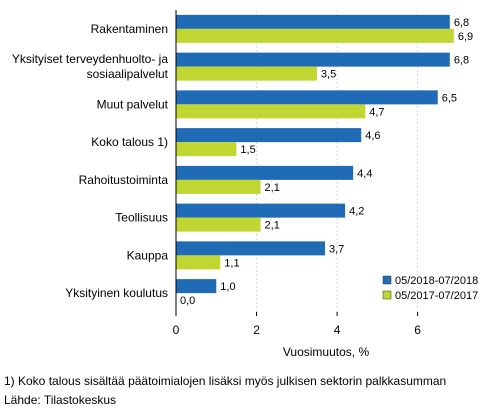  I want to click on category-label: Muut palvelut, so click(133, 104).